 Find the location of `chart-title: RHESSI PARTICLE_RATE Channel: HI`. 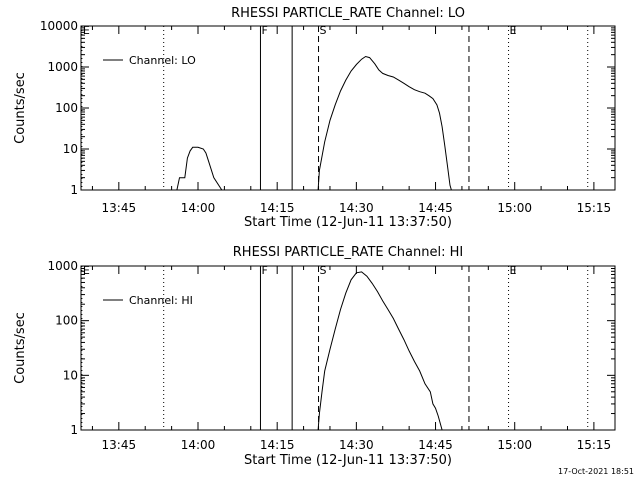

chart-title: RHESSI PARTICLE_RATE Channel: HI is located at coordinates (348, 252).